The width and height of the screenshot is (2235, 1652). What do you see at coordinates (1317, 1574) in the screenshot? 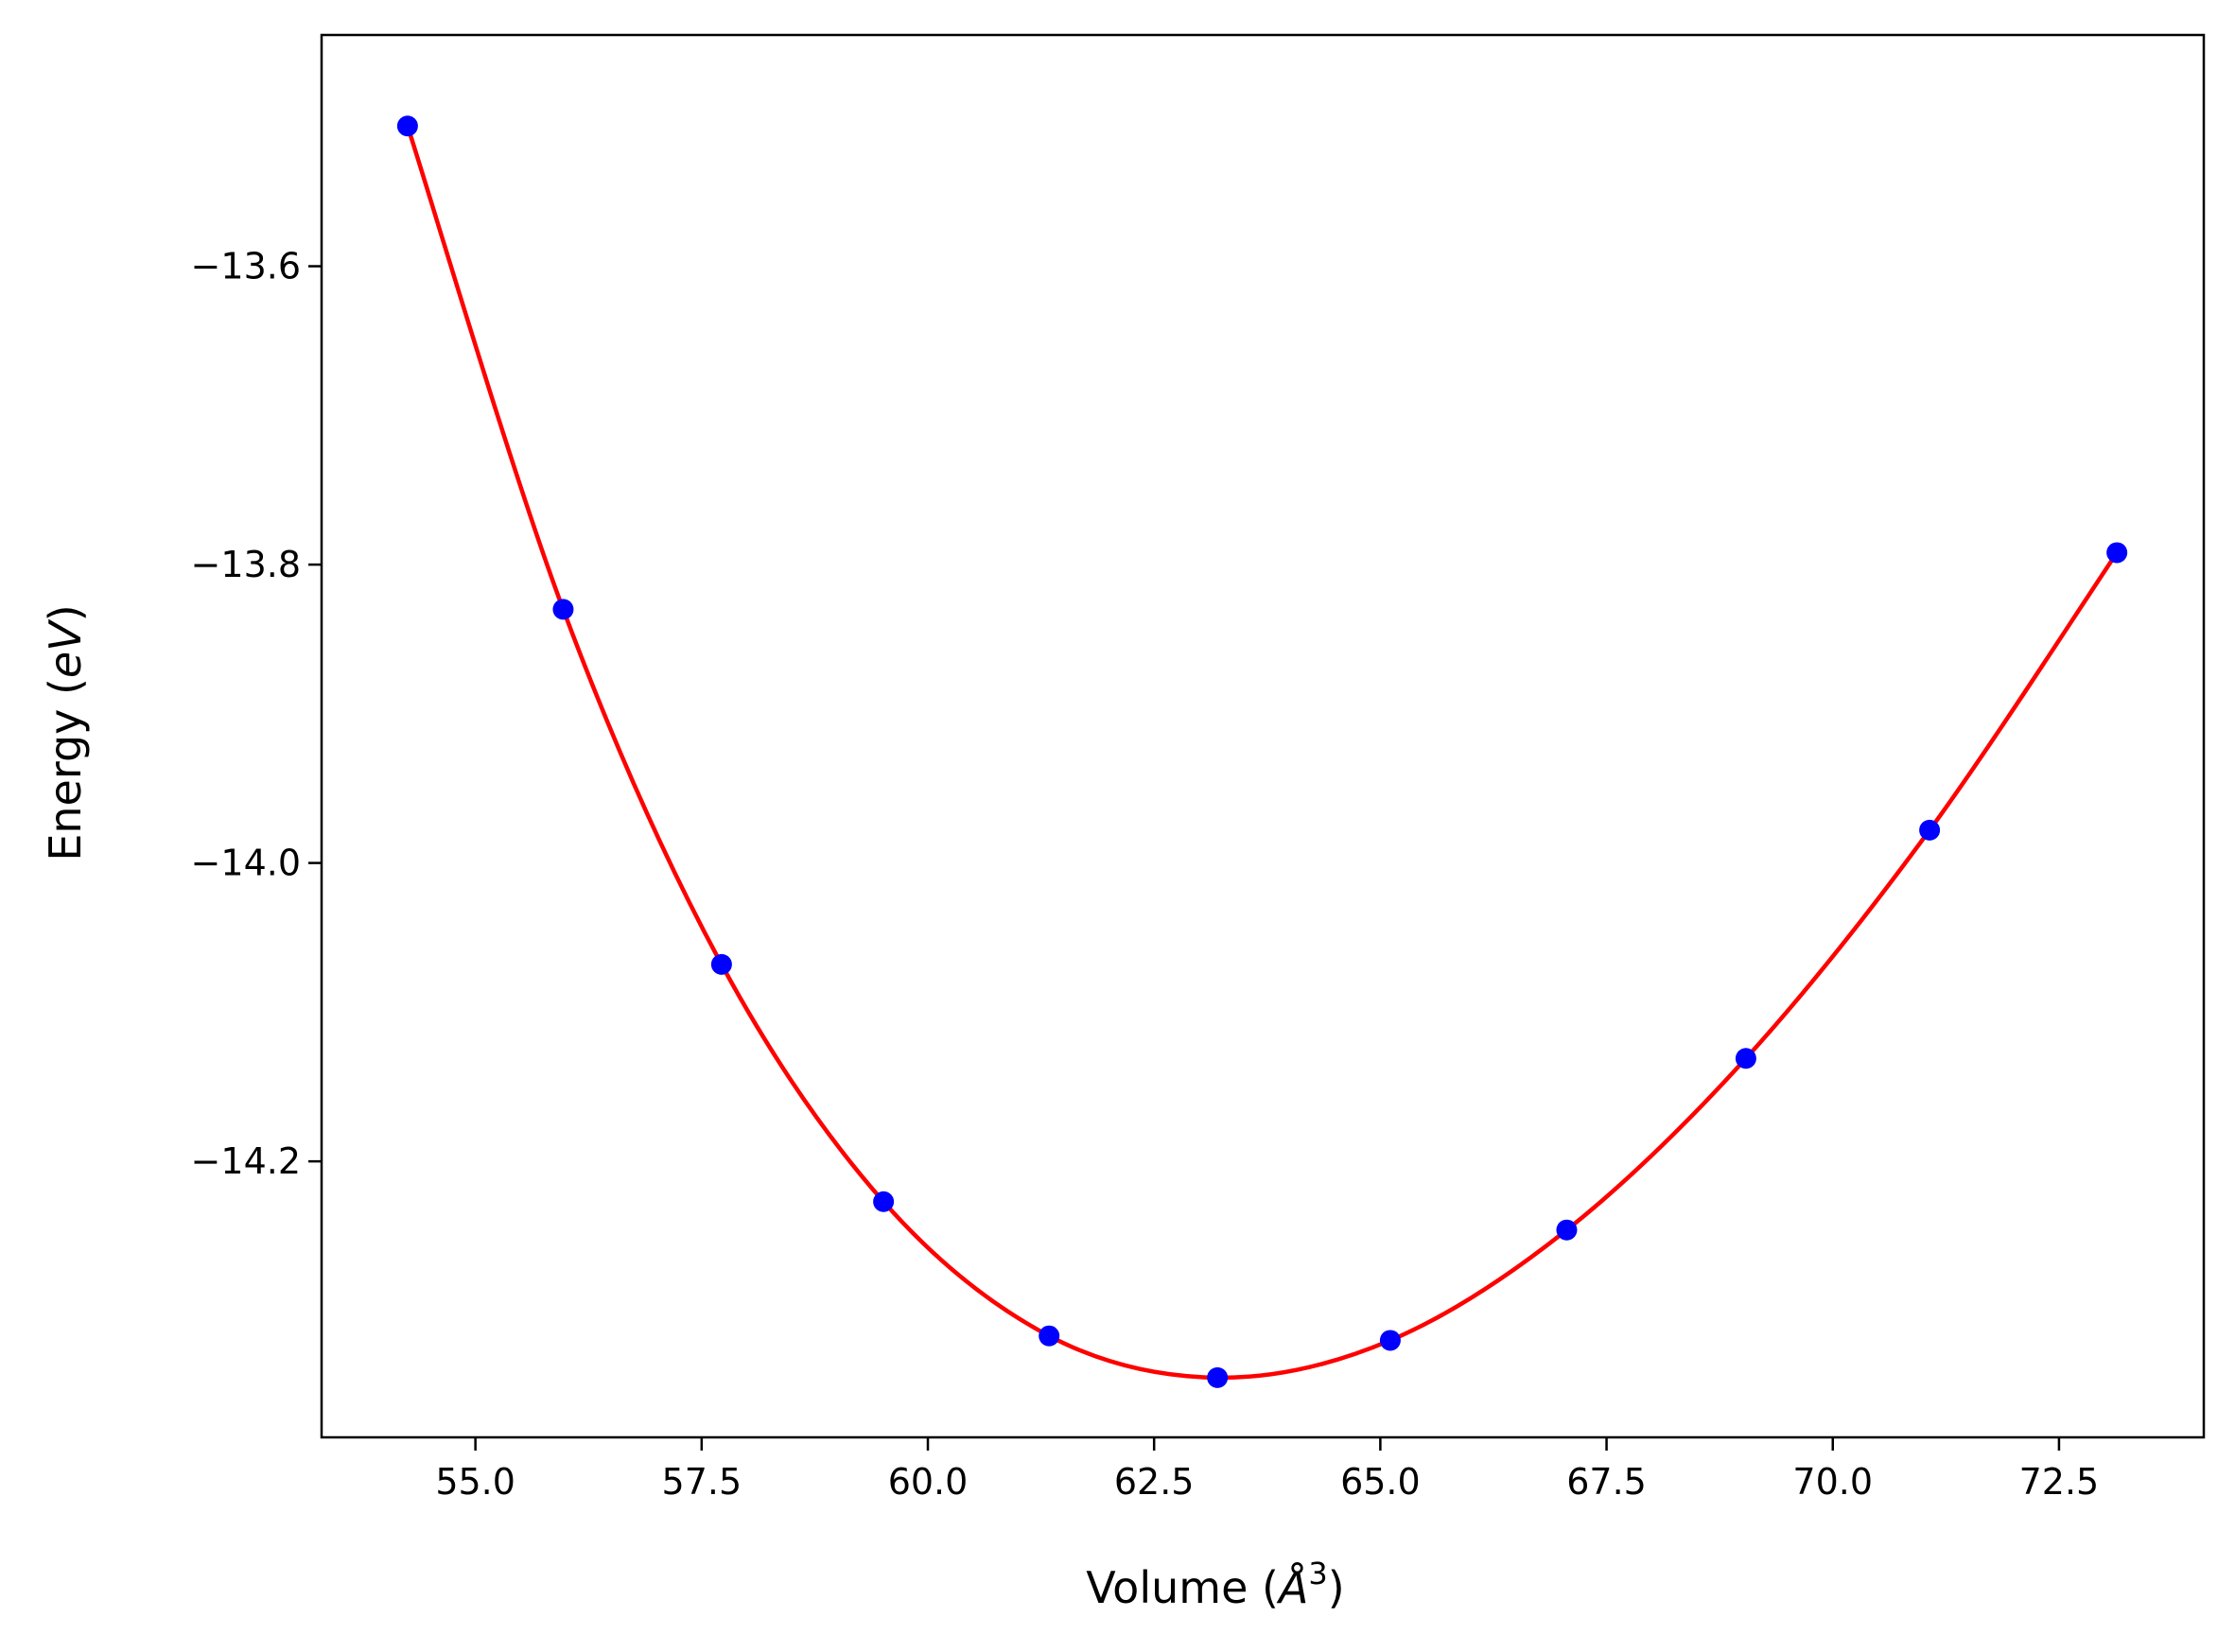
I see `x-axis-label-exponent: 3` at bounding box center [1317, 1574].